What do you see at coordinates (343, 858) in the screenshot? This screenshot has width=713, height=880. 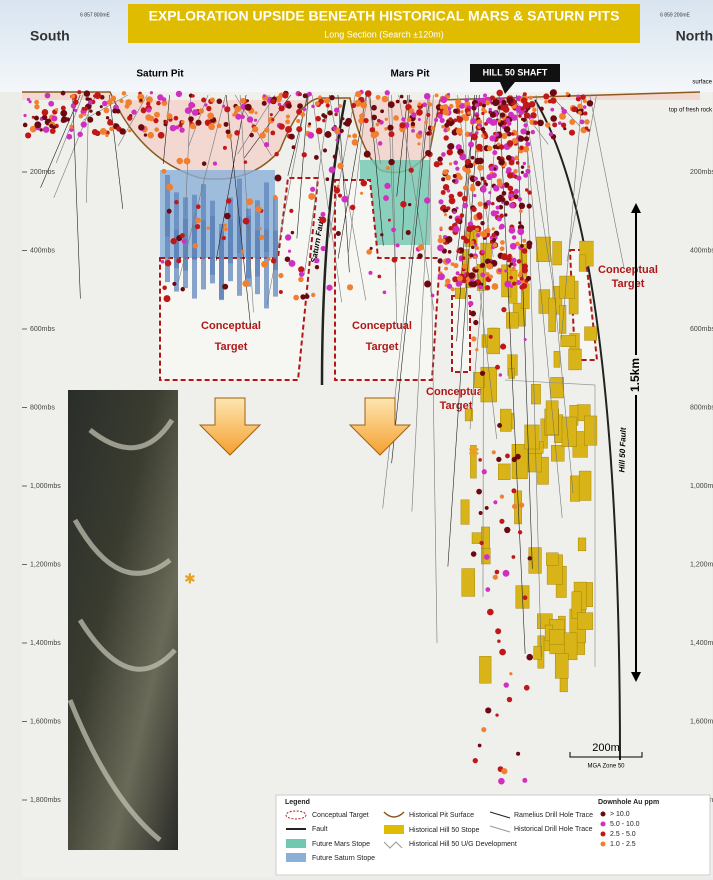 I see `legend-item: Future Saturn Stope` at bounding box center [343, 858].